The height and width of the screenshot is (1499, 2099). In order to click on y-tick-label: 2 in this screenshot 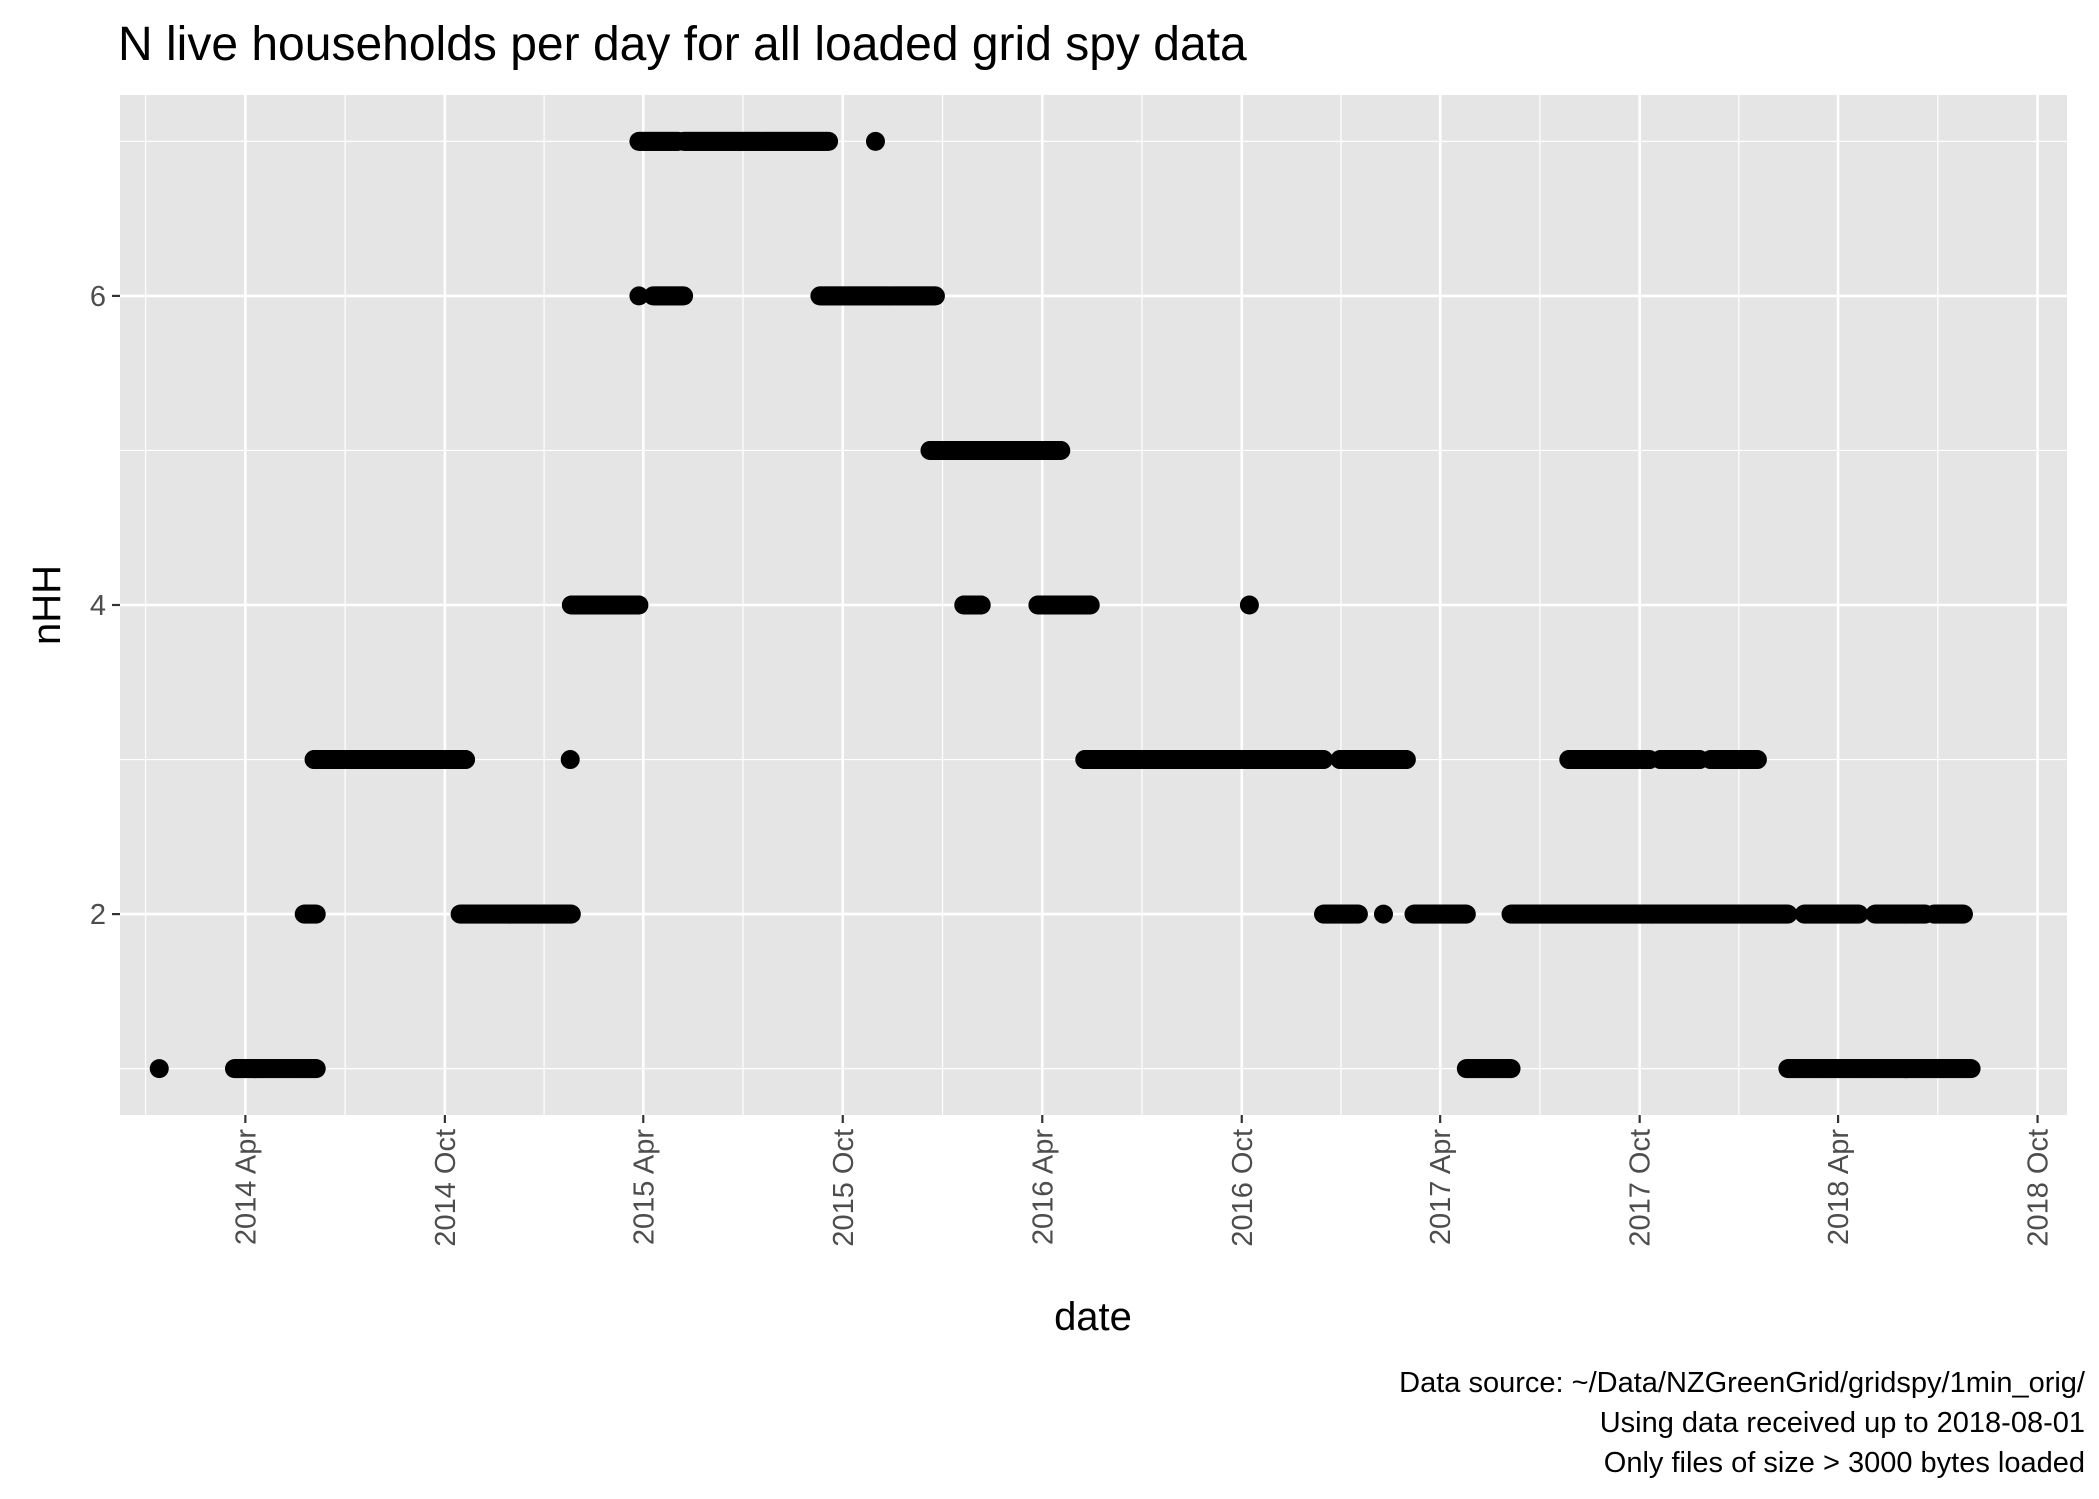, I will do `click(98, 915)`.